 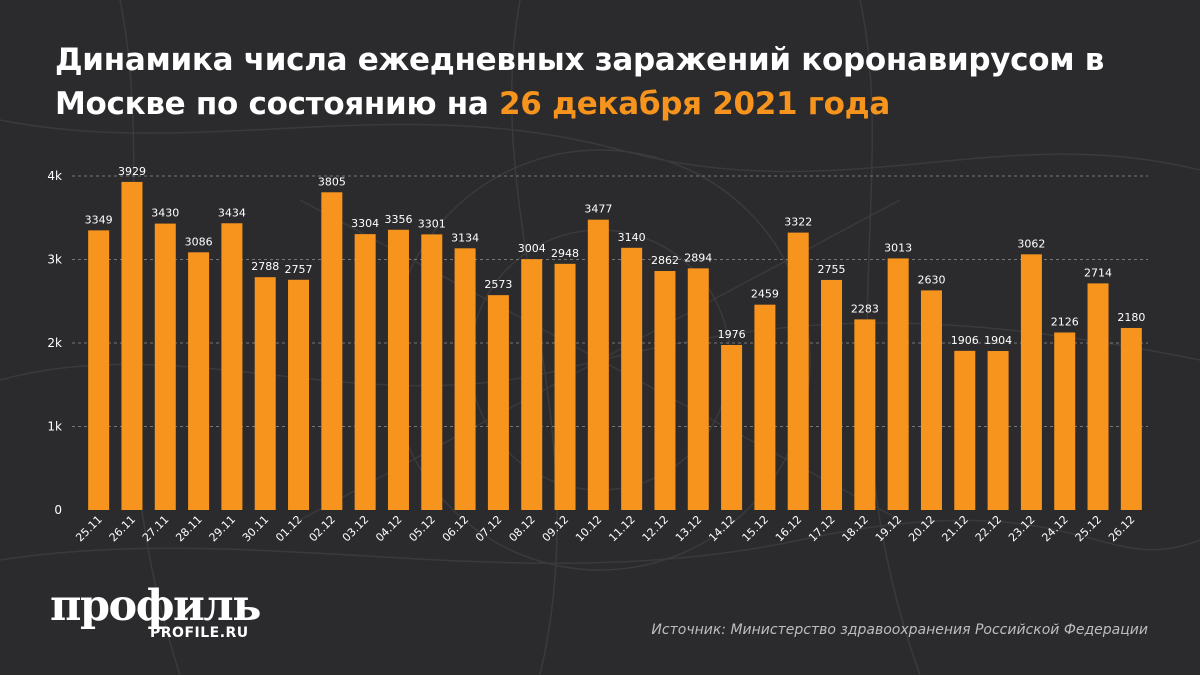 What do you see at coordinates (54, 260) in the screenshot?
I see `y-tick-label: 3k` at bounding box center [54, 260].